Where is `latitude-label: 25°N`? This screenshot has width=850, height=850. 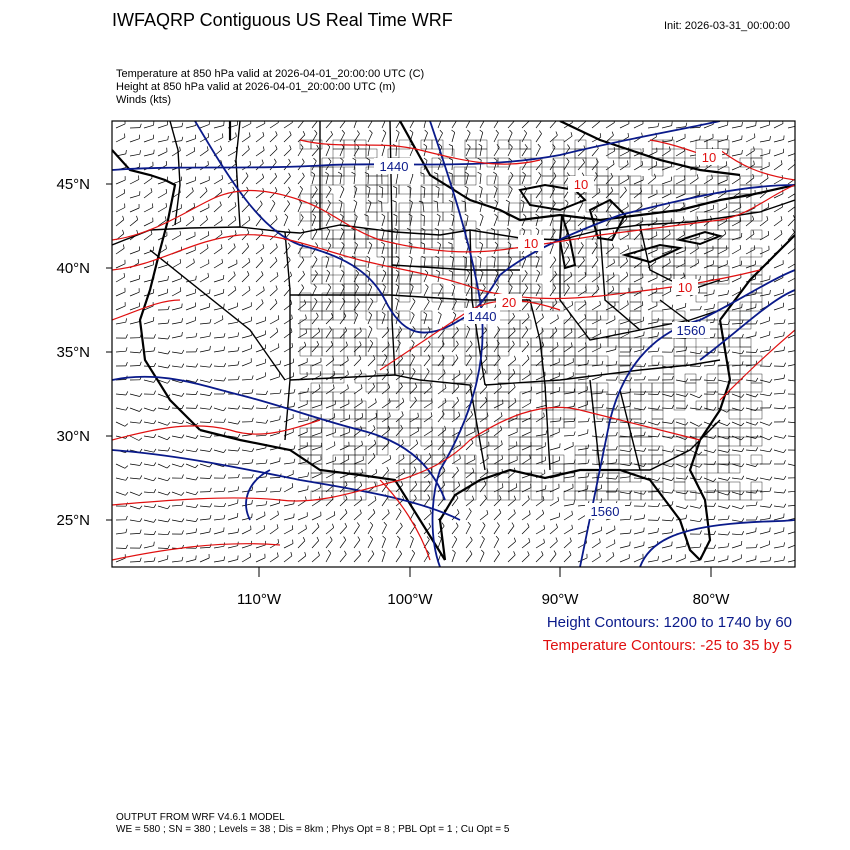 latitude-label: 25°N is located at coordinates (73, 520).